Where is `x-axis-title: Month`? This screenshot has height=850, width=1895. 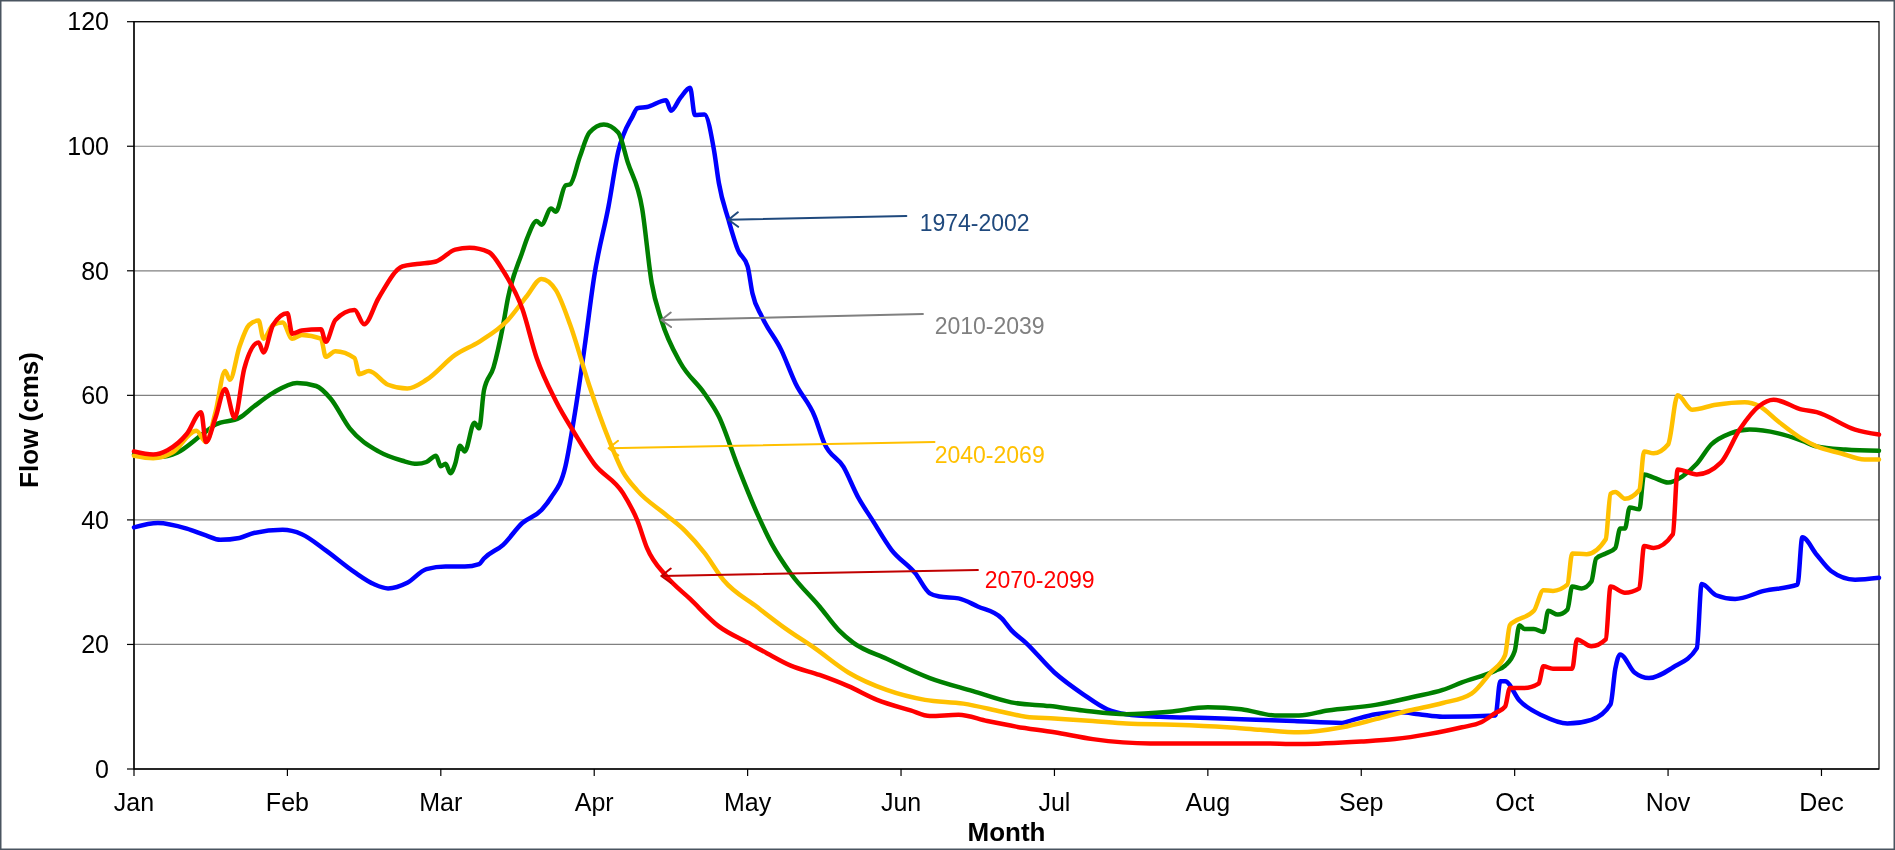 x-axis-title: Month is located at coordinates (1006, 832).